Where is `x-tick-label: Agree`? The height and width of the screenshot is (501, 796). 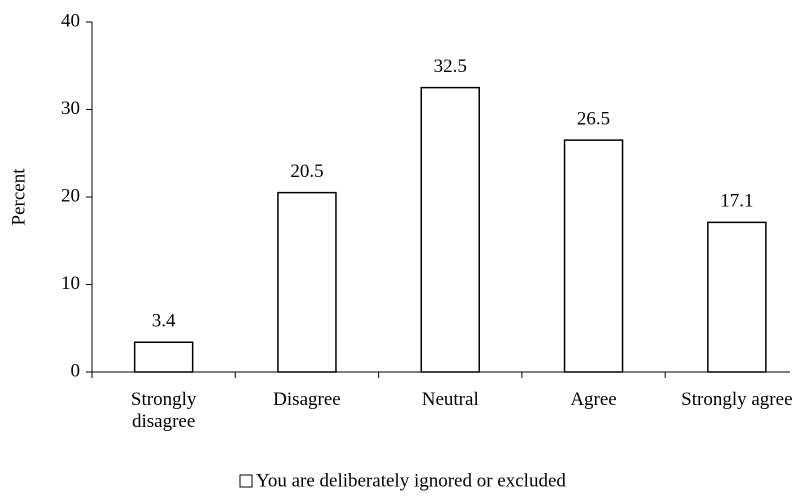
x-tick-label: Agree is located at coordinates (593, 399).